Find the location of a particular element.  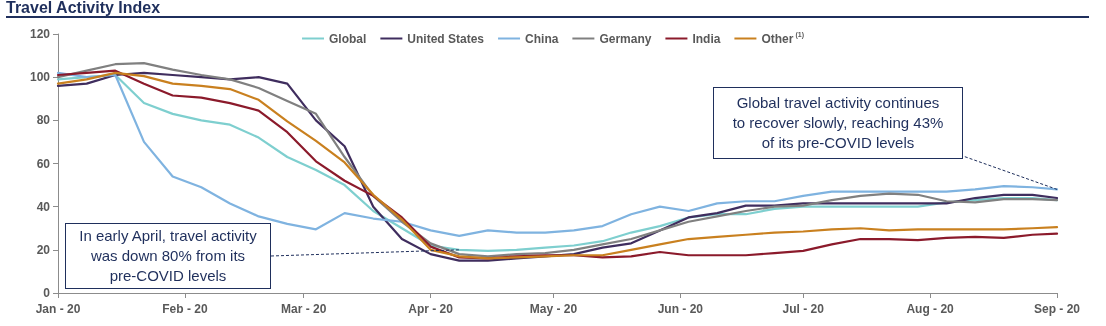

x-tick-label: Apr - 20 is located at coordinates (431, 309).